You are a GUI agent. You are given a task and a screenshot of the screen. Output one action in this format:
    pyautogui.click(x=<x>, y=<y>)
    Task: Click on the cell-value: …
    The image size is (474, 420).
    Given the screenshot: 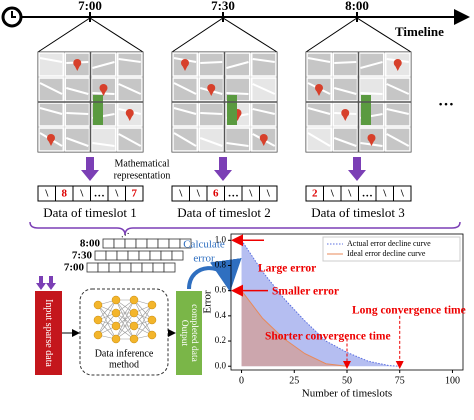 What is the action you would take?
    pyautogui.click(x=99, y=194)
    